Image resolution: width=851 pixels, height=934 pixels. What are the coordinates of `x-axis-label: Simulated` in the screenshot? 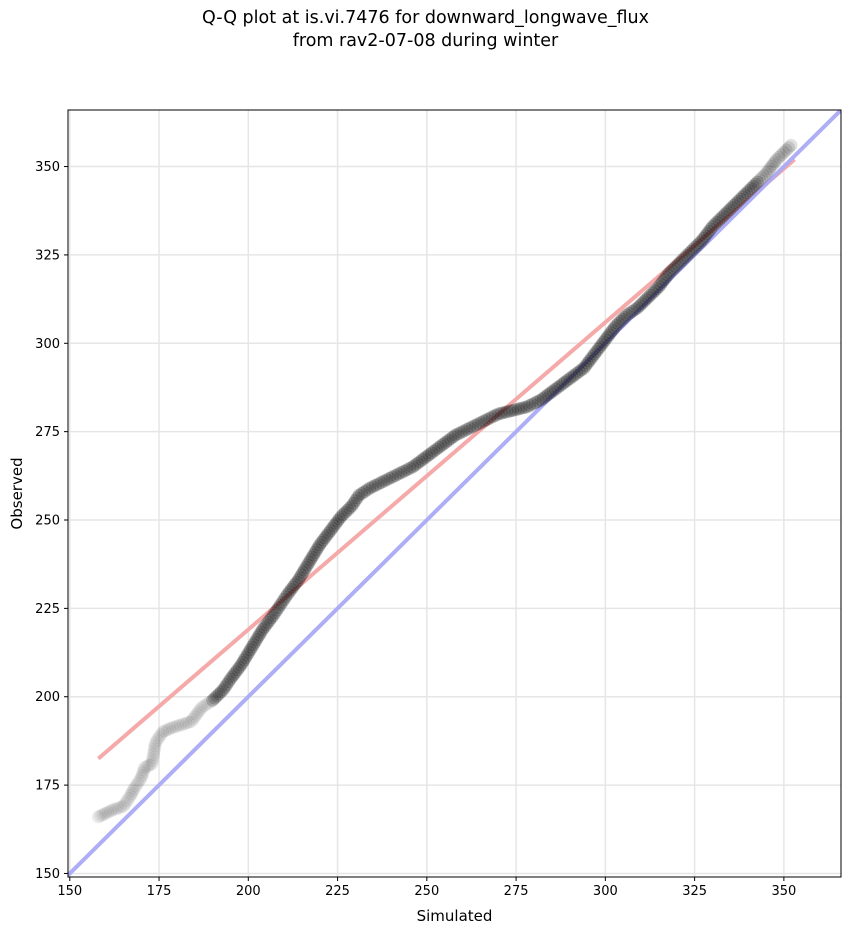 It's located at (455, 916).